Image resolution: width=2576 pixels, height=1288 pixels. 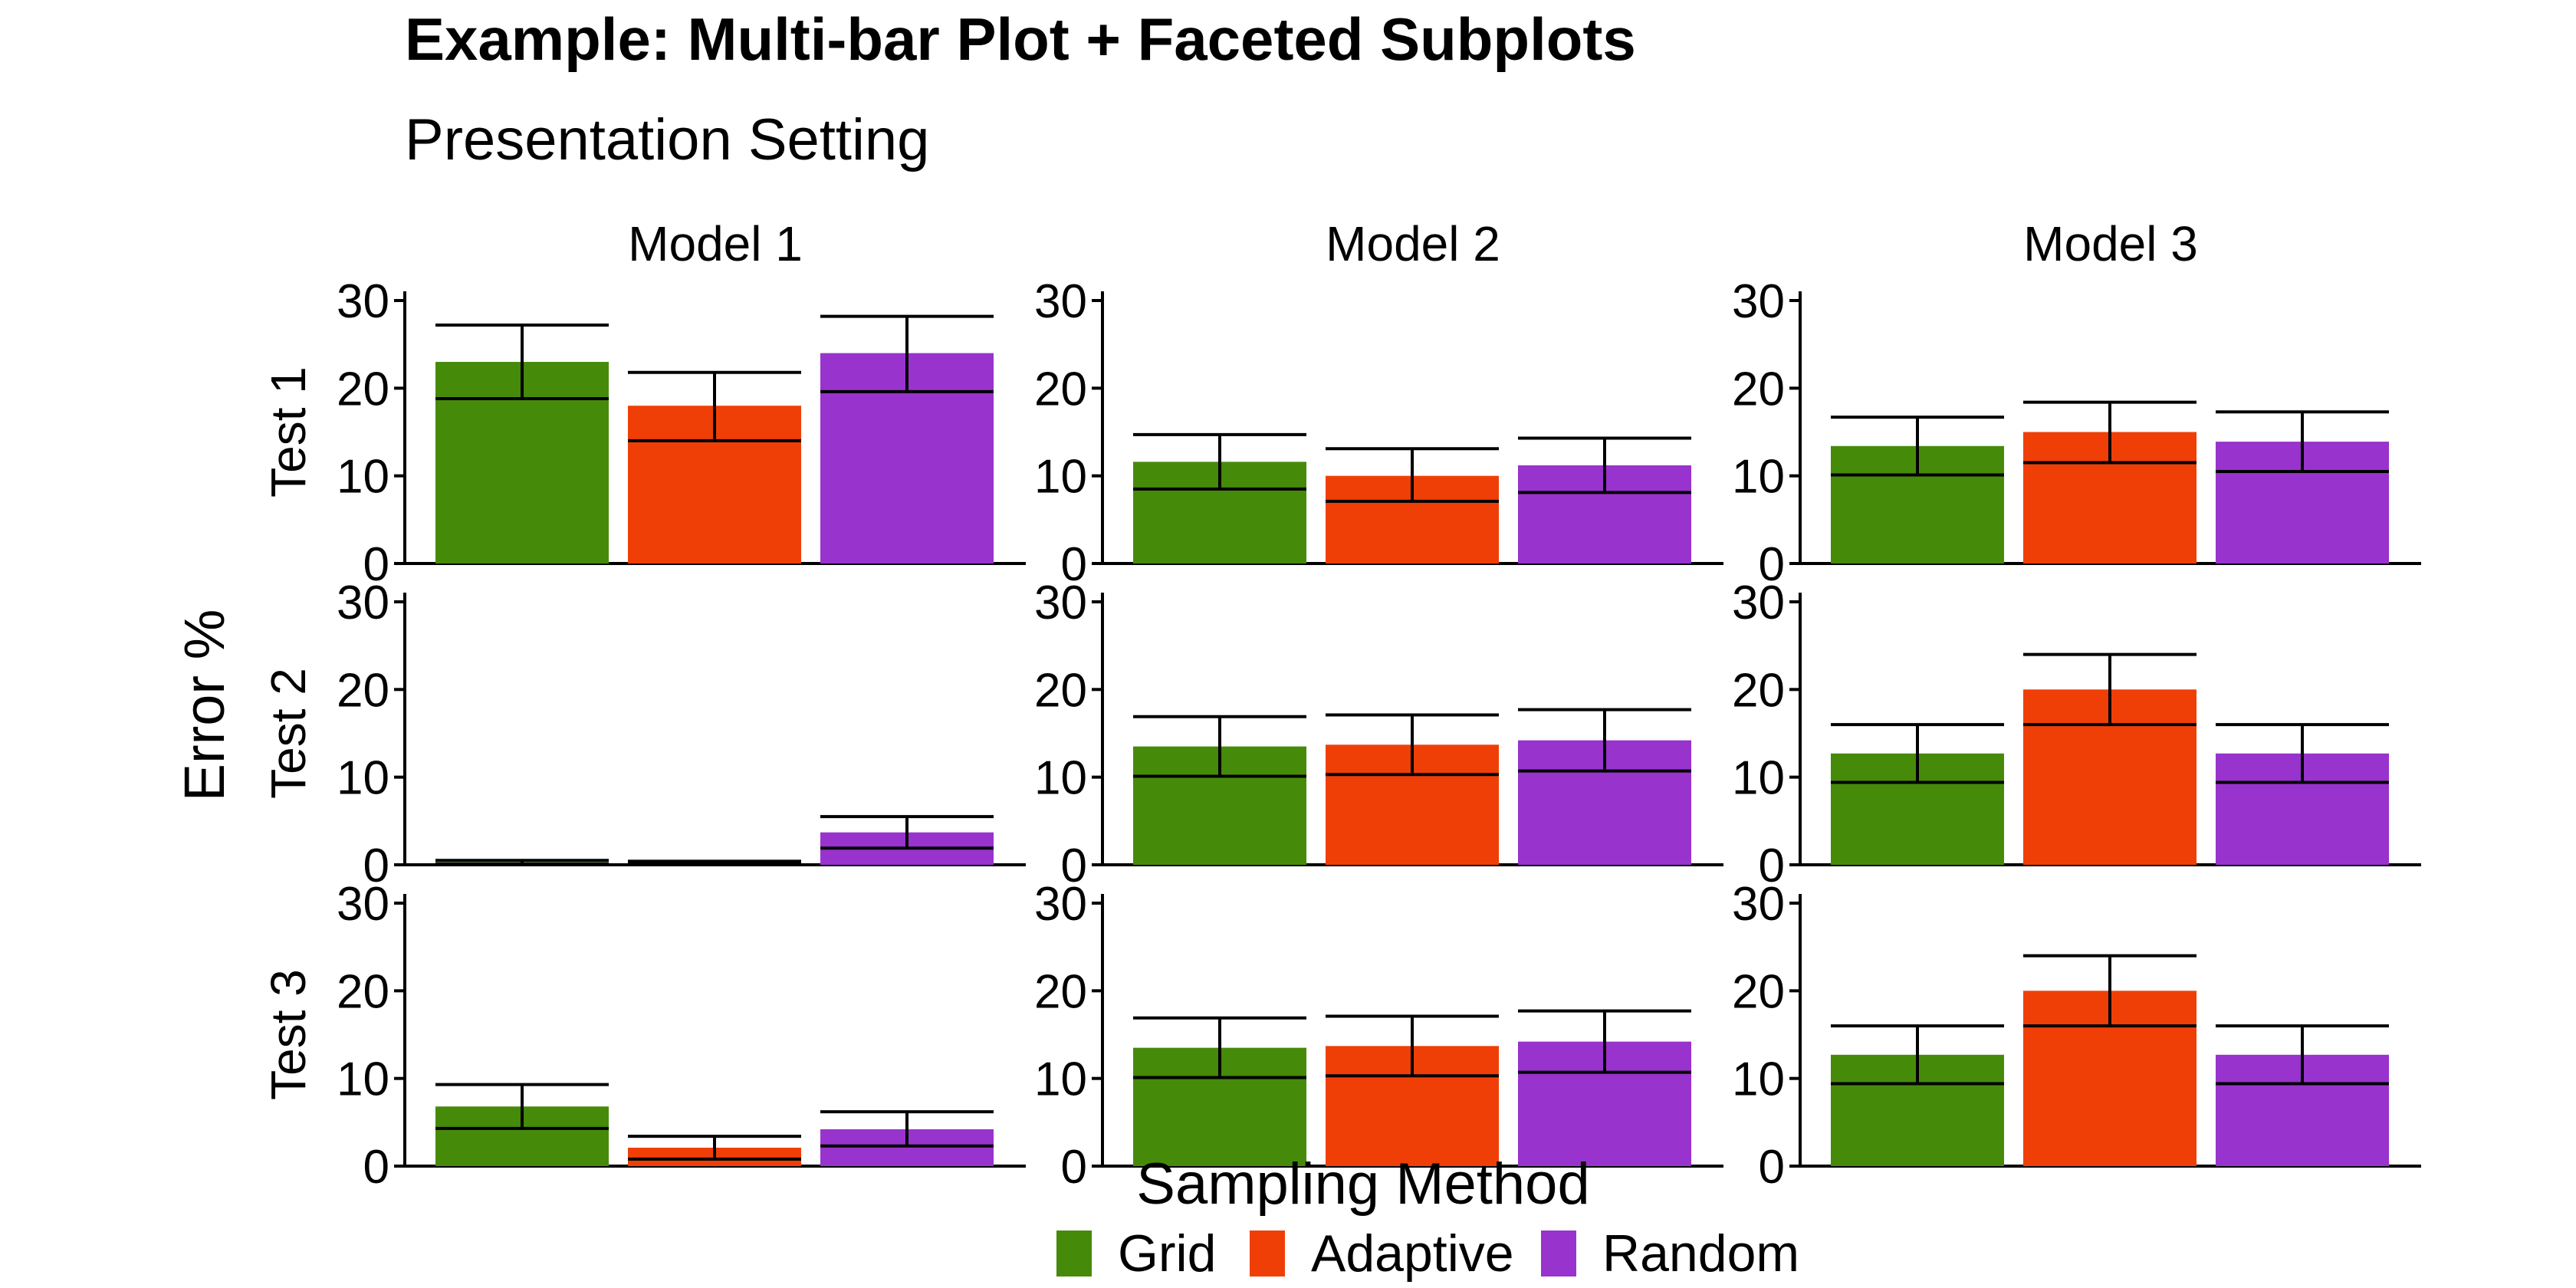 What do you see at coordinates (667, 139) in the screenshot?
I see `chart-subtitle: Presentation Setting` at bounding box center [667, 139].